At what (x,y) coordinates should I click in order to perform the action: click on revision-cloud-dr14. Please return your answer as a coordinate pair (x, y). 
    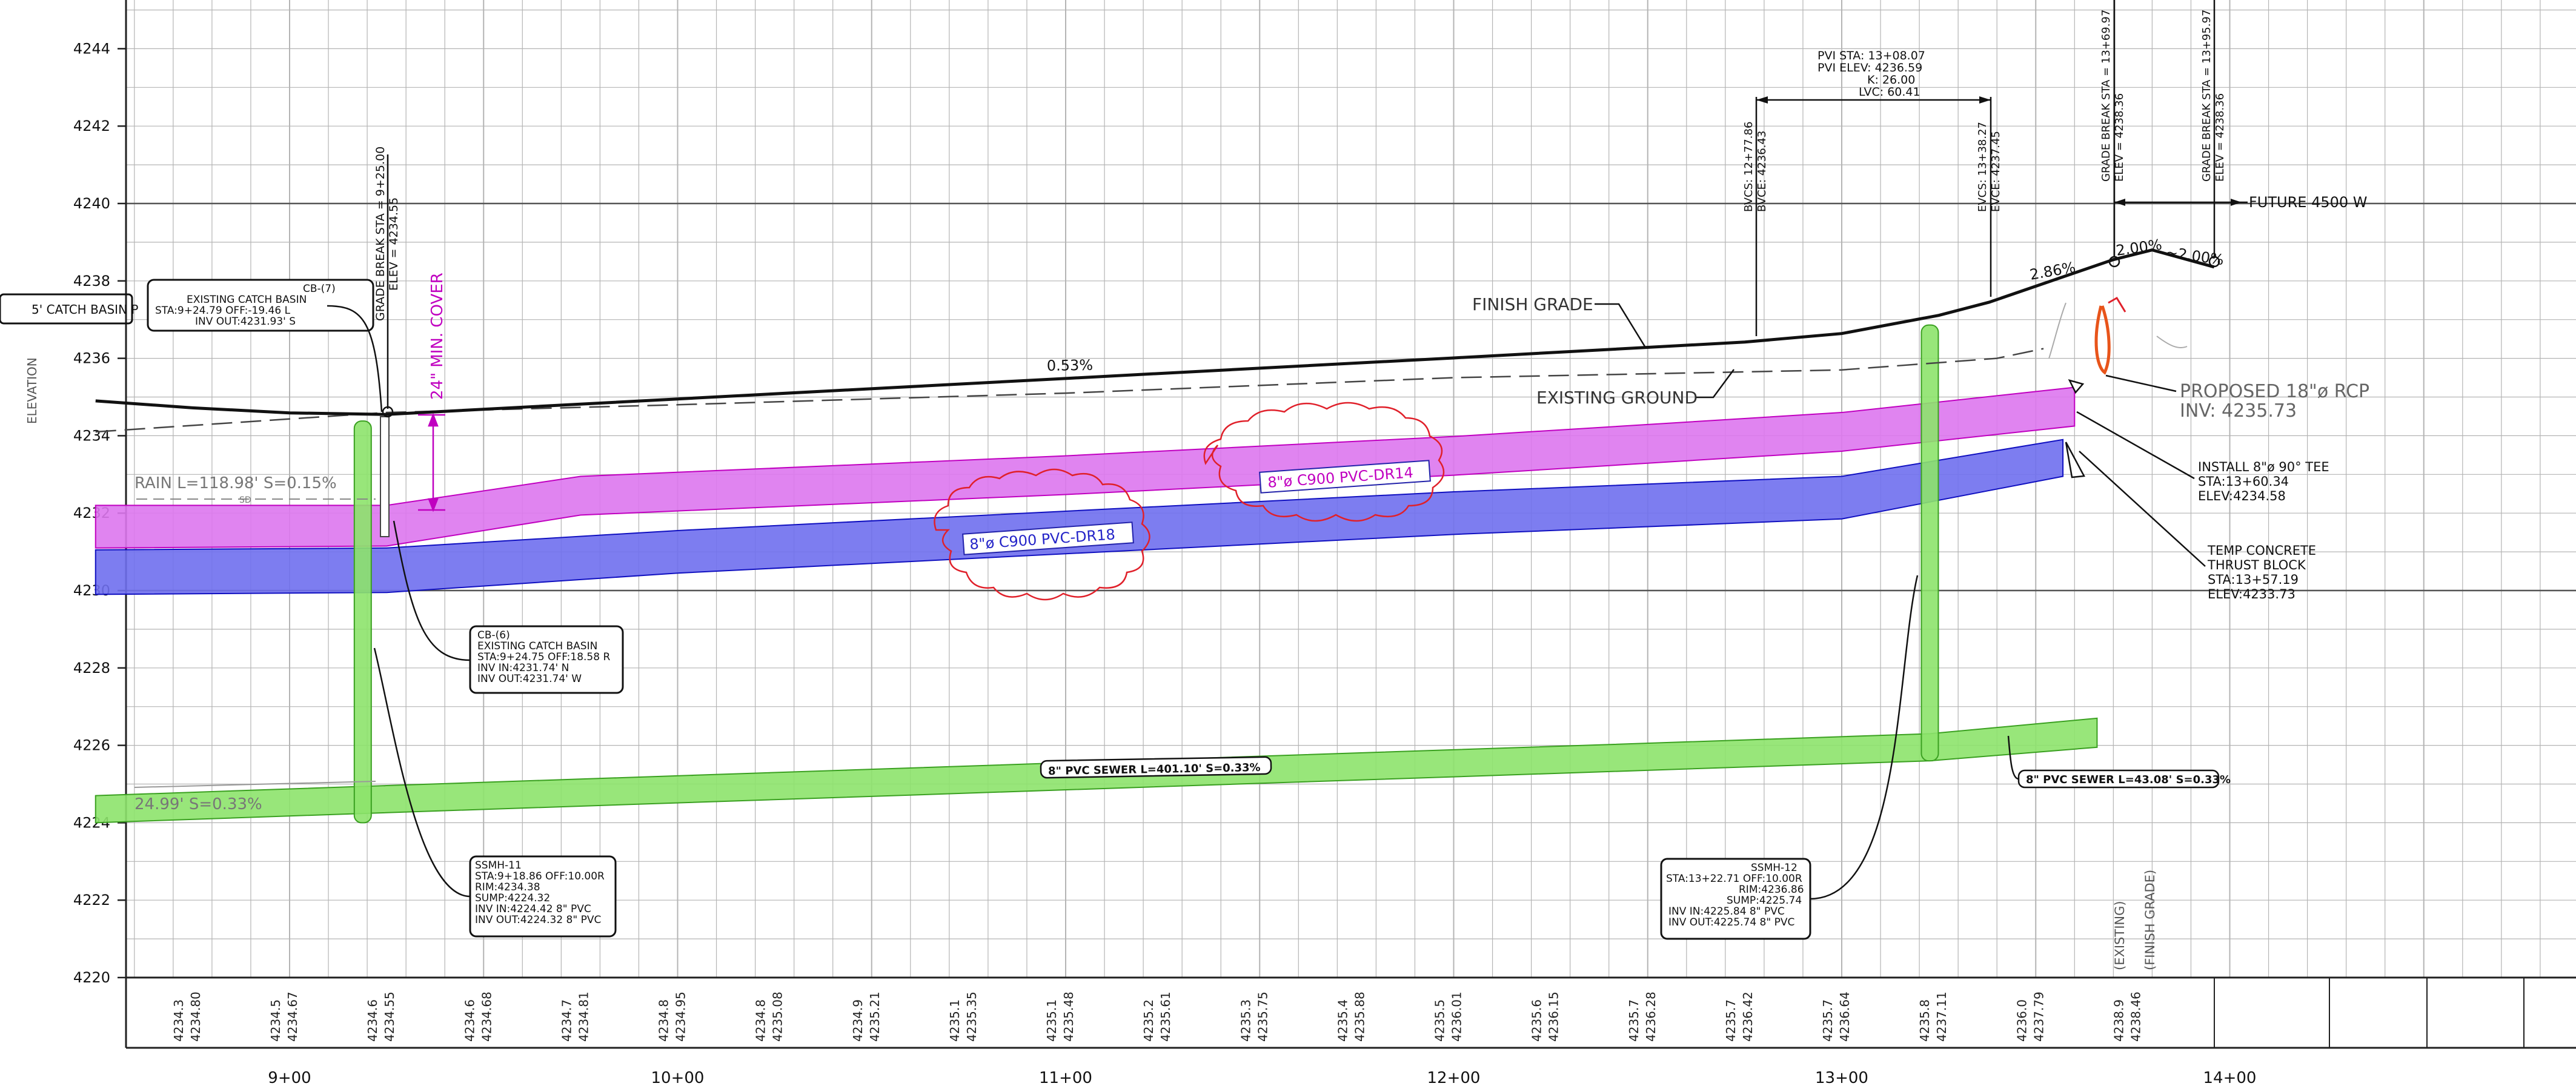
    Looking at the image, I should click on (1324, 462).